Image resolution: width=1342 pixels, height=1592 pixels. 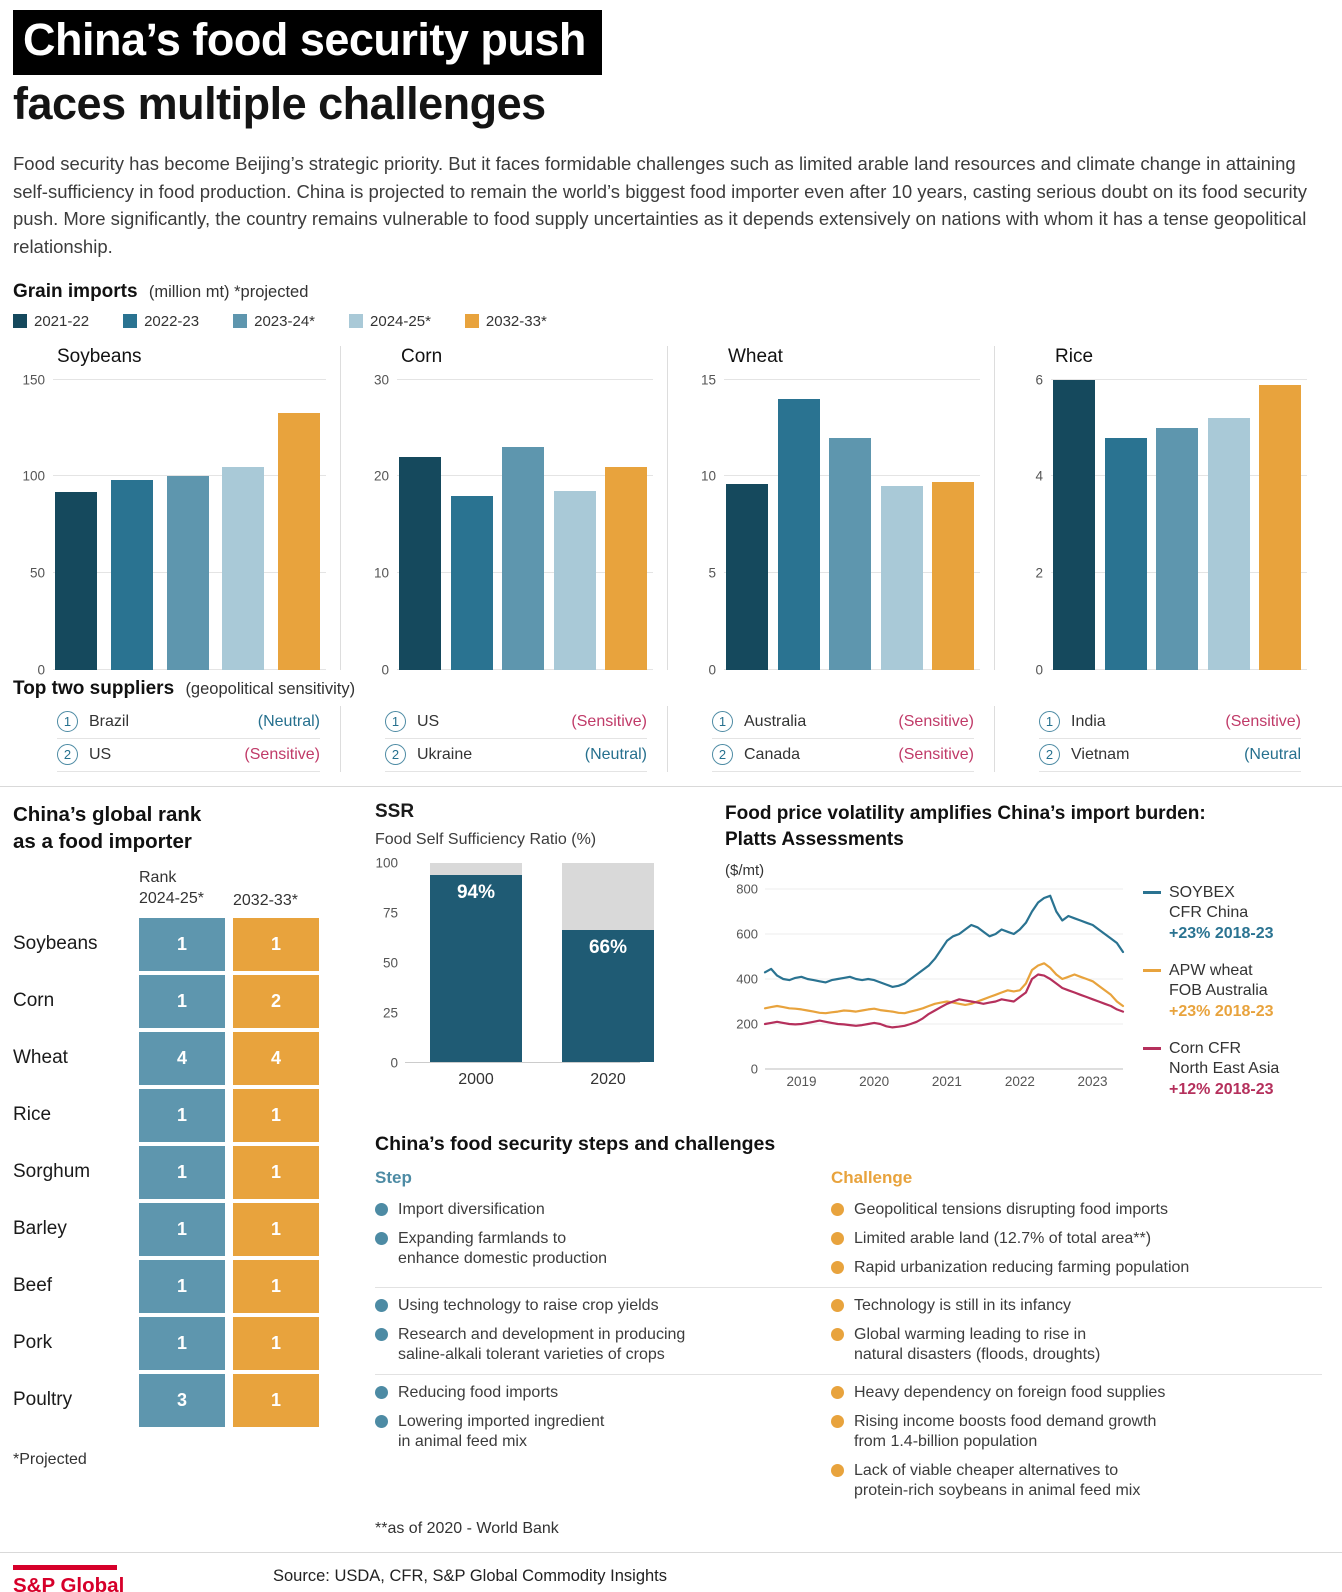 I want to click on supplier-name: Vietnam, so click(x=1100, y=754).